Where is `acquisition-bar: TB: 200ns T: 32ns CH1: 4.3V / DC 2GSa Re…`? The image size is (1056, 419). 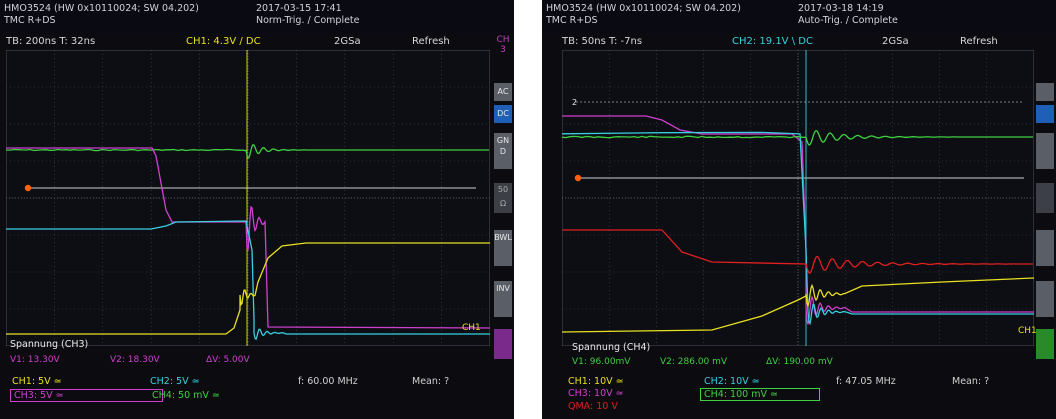 acquisition-bar: TB: 200ns T: 32ns CH1: 4.3V / DC 2GSa Re… is located at coordinates (257, 42).